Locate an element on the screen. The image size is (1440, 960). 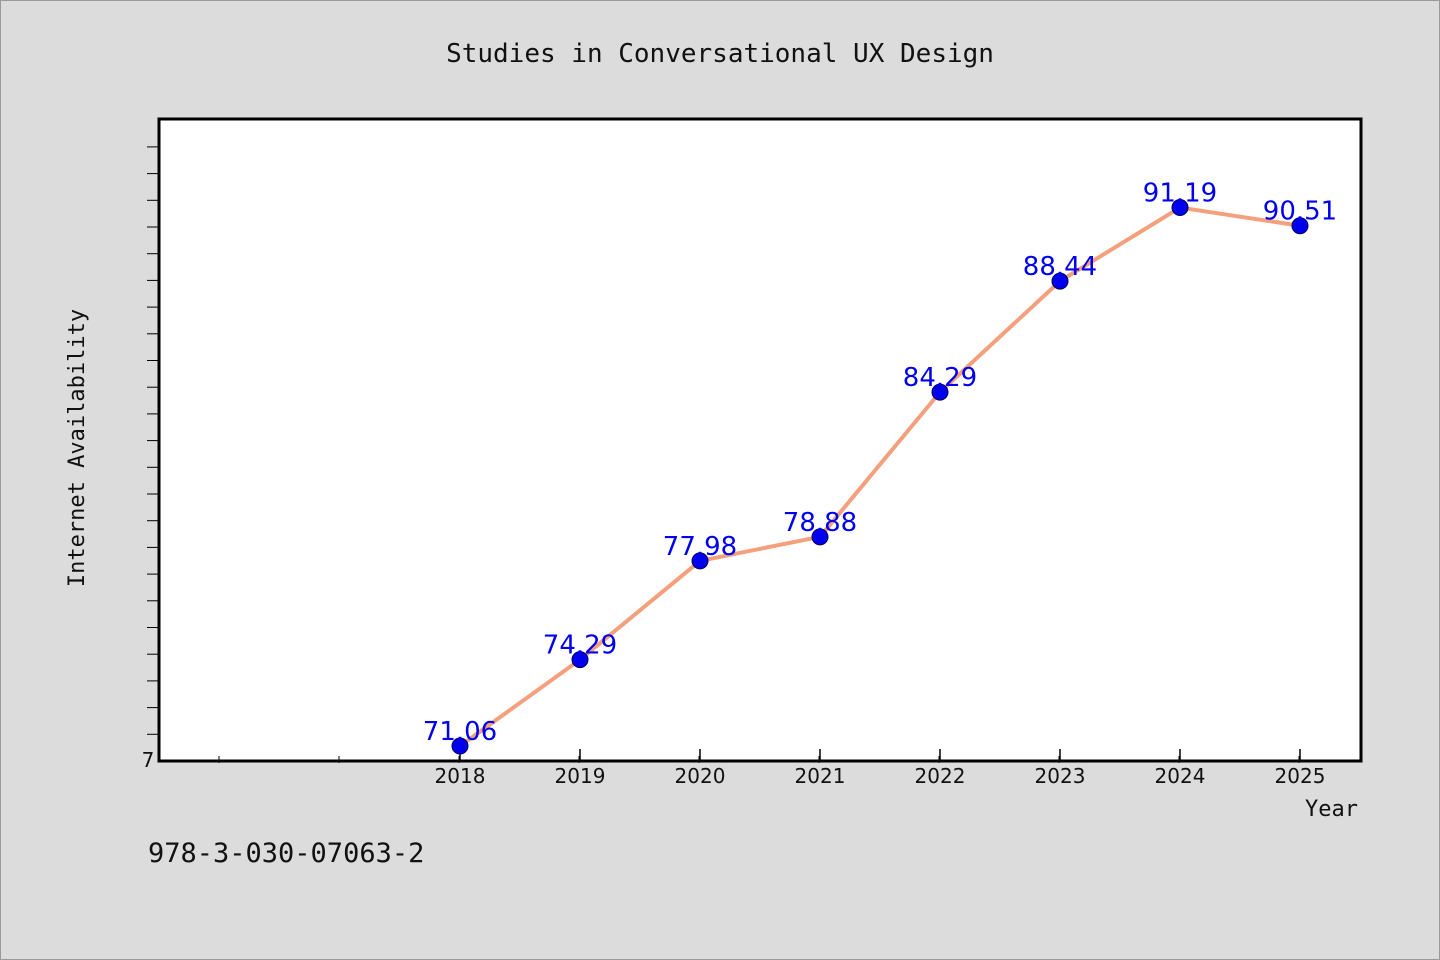
isbn-footer: 978-3-030-07063-2 is located at coordinates (286, 853).